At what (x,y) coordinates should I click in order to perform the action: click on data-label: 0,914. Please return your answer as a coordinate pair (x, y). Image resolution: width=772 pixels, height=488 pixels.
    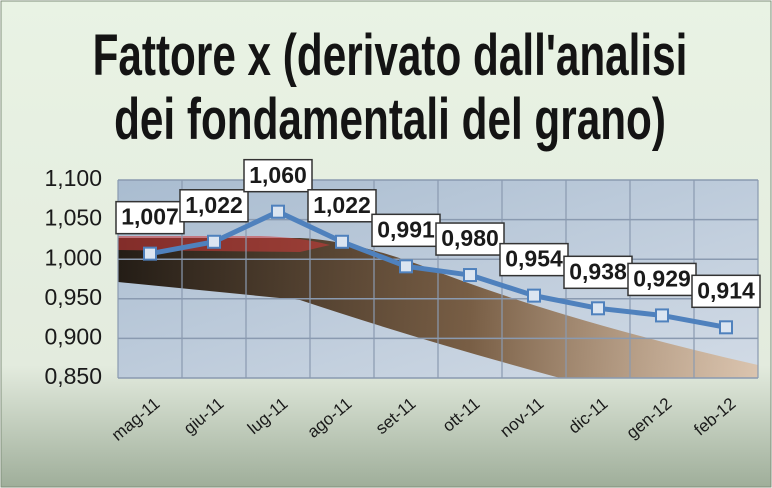
    Looking at the image, I should click on (726, 290).